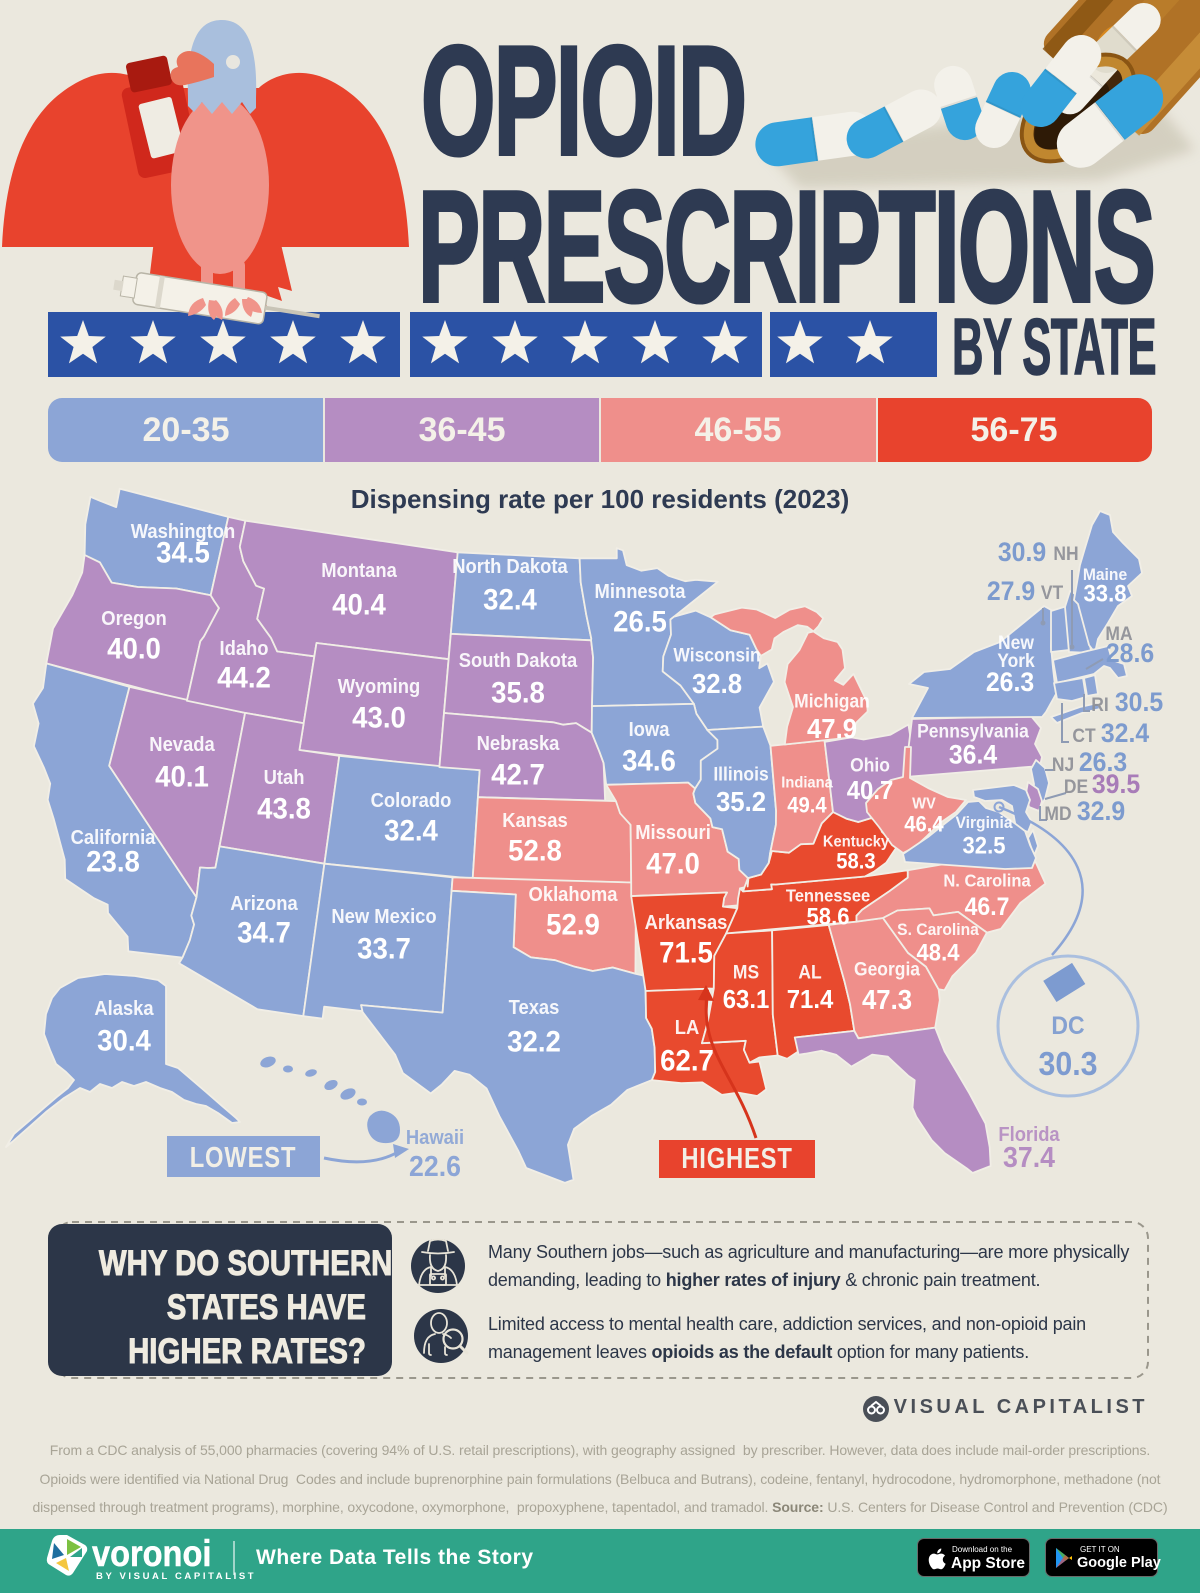 Image resolution: width=1200 pixels, height=1593 pixels. I want to click on svg-text: NJ, so click(1063, 764).